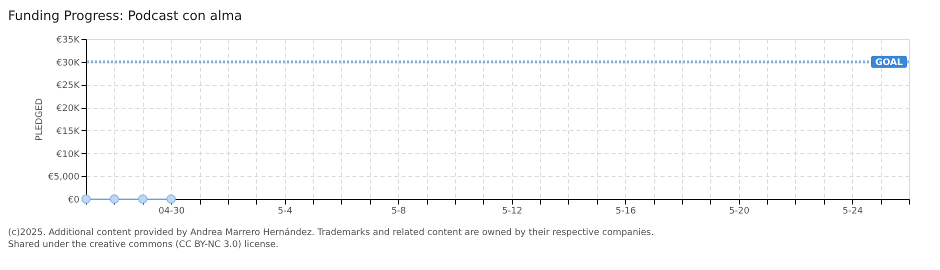 The image size is (940, 270). Describe the element at coordinates (889, 63) in the screenshot. I see `ref-line-label: GOAL` at that location.